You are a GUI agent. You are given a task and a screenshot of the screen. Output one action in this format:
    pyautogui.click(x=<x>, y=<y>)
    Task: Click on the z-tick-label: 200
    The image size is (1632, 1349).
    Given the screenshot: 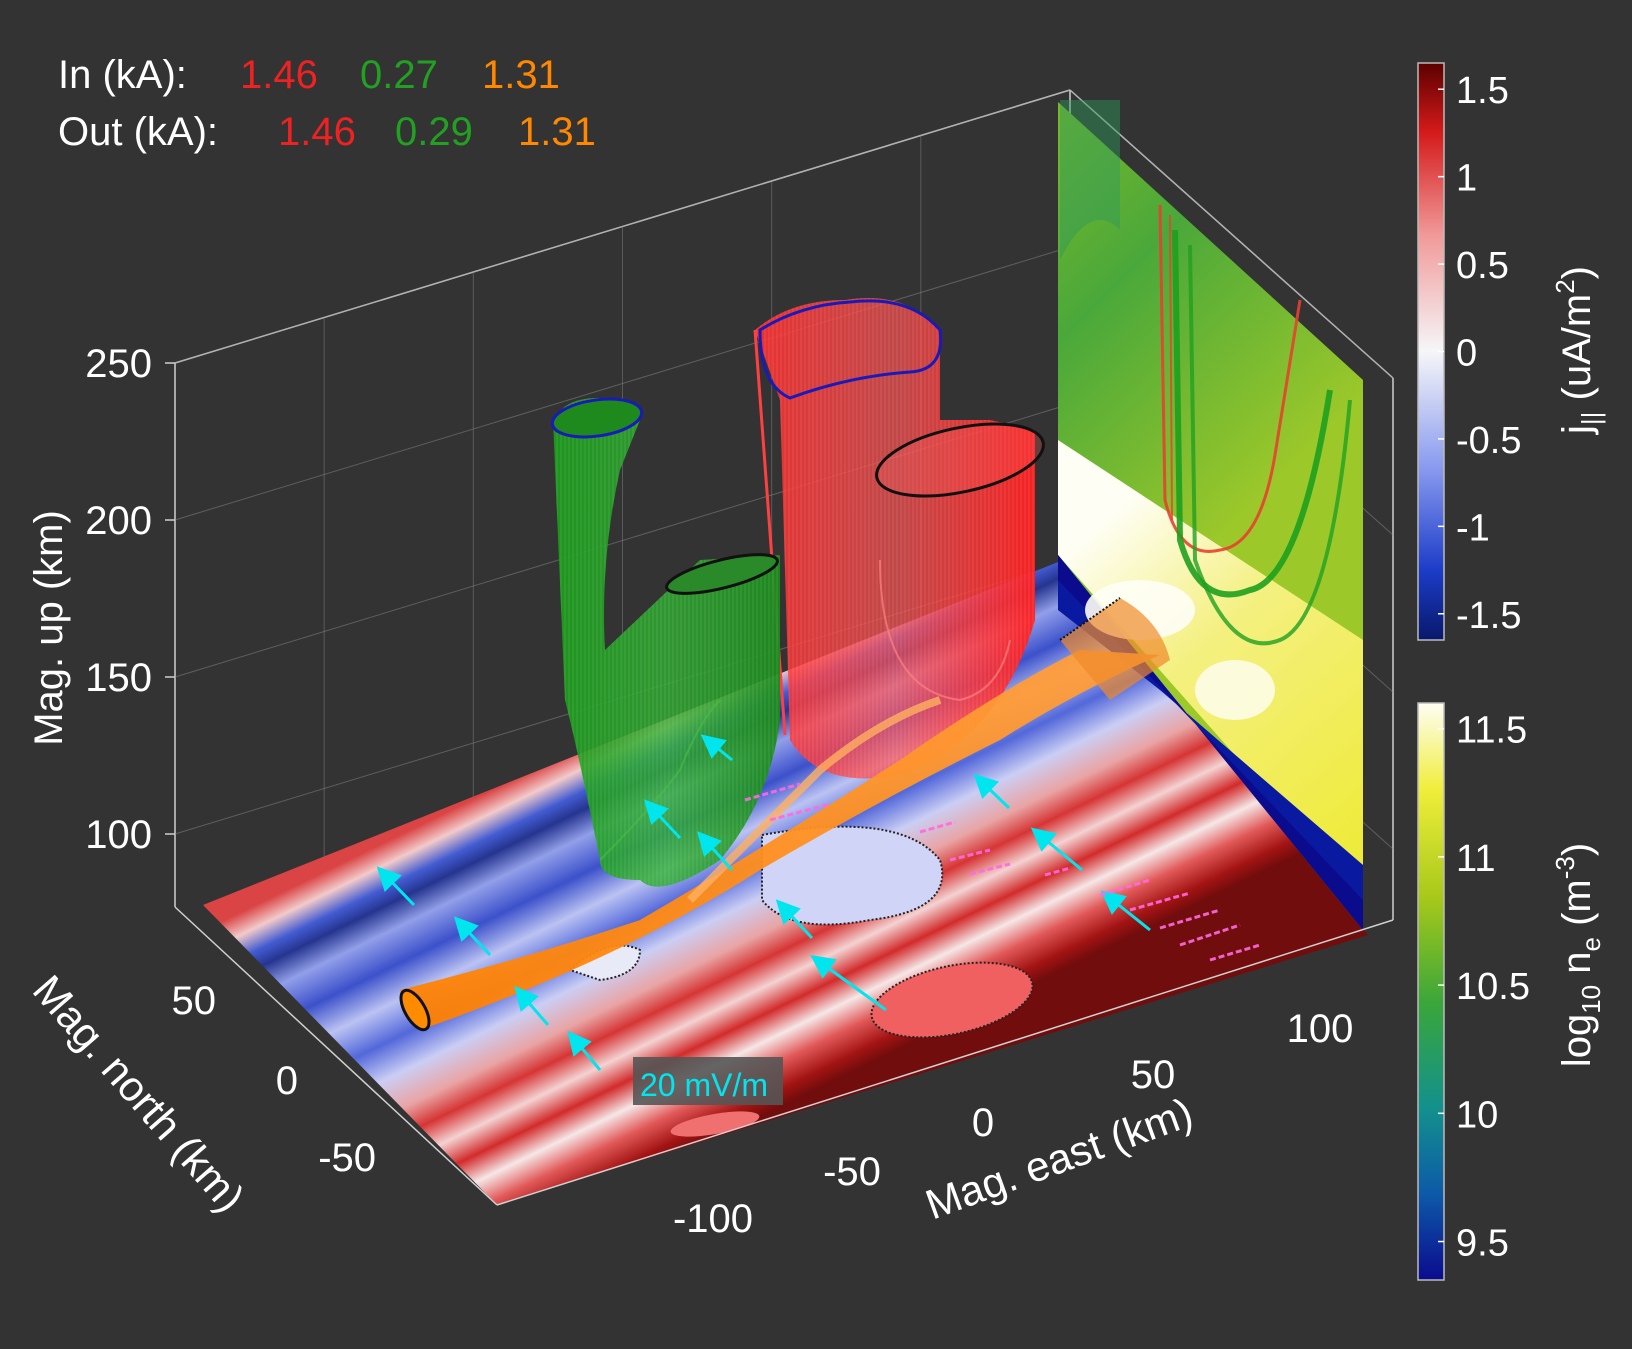 What is the action you would take?
    pyautogui.click(x=118, y=521)
    